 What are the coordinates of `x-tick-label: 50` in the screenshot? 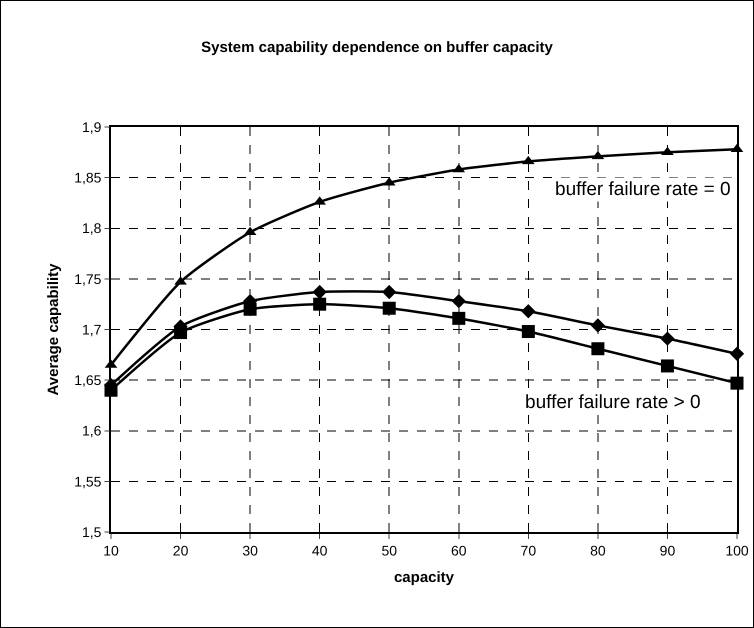 It's located at (389, 550).